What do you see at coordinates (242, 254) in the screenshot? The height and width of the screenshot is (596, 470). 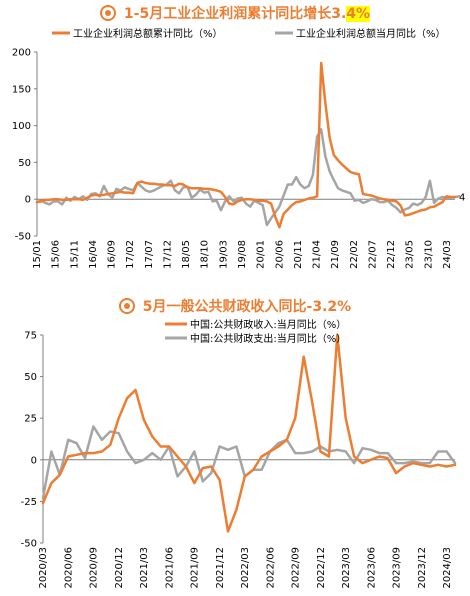 I see `chart1-x-tick-label: 19/08` at bounding box center [242, 254].